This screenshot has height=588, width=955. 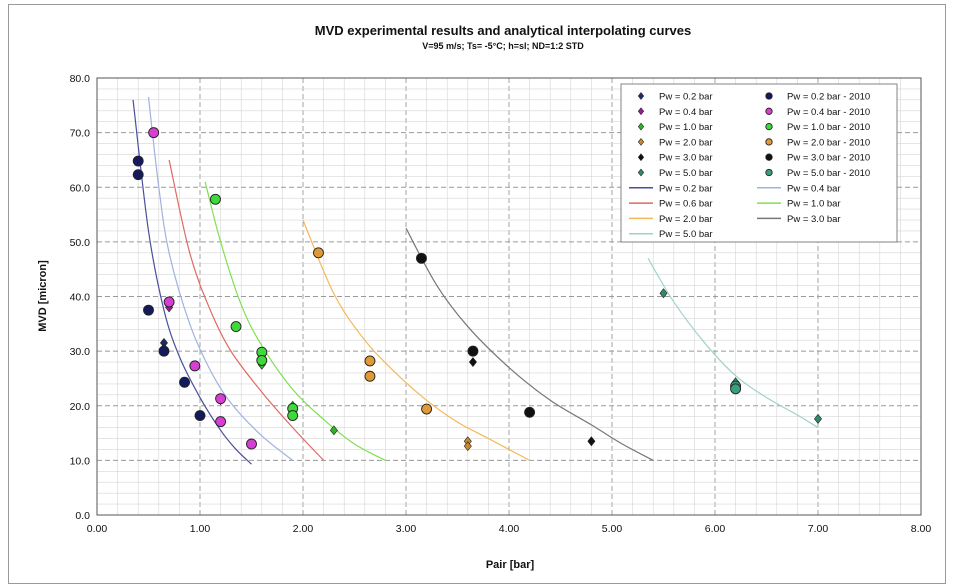 I want to click on curve-pw-3-0-bar, so click(x=529, y=344).